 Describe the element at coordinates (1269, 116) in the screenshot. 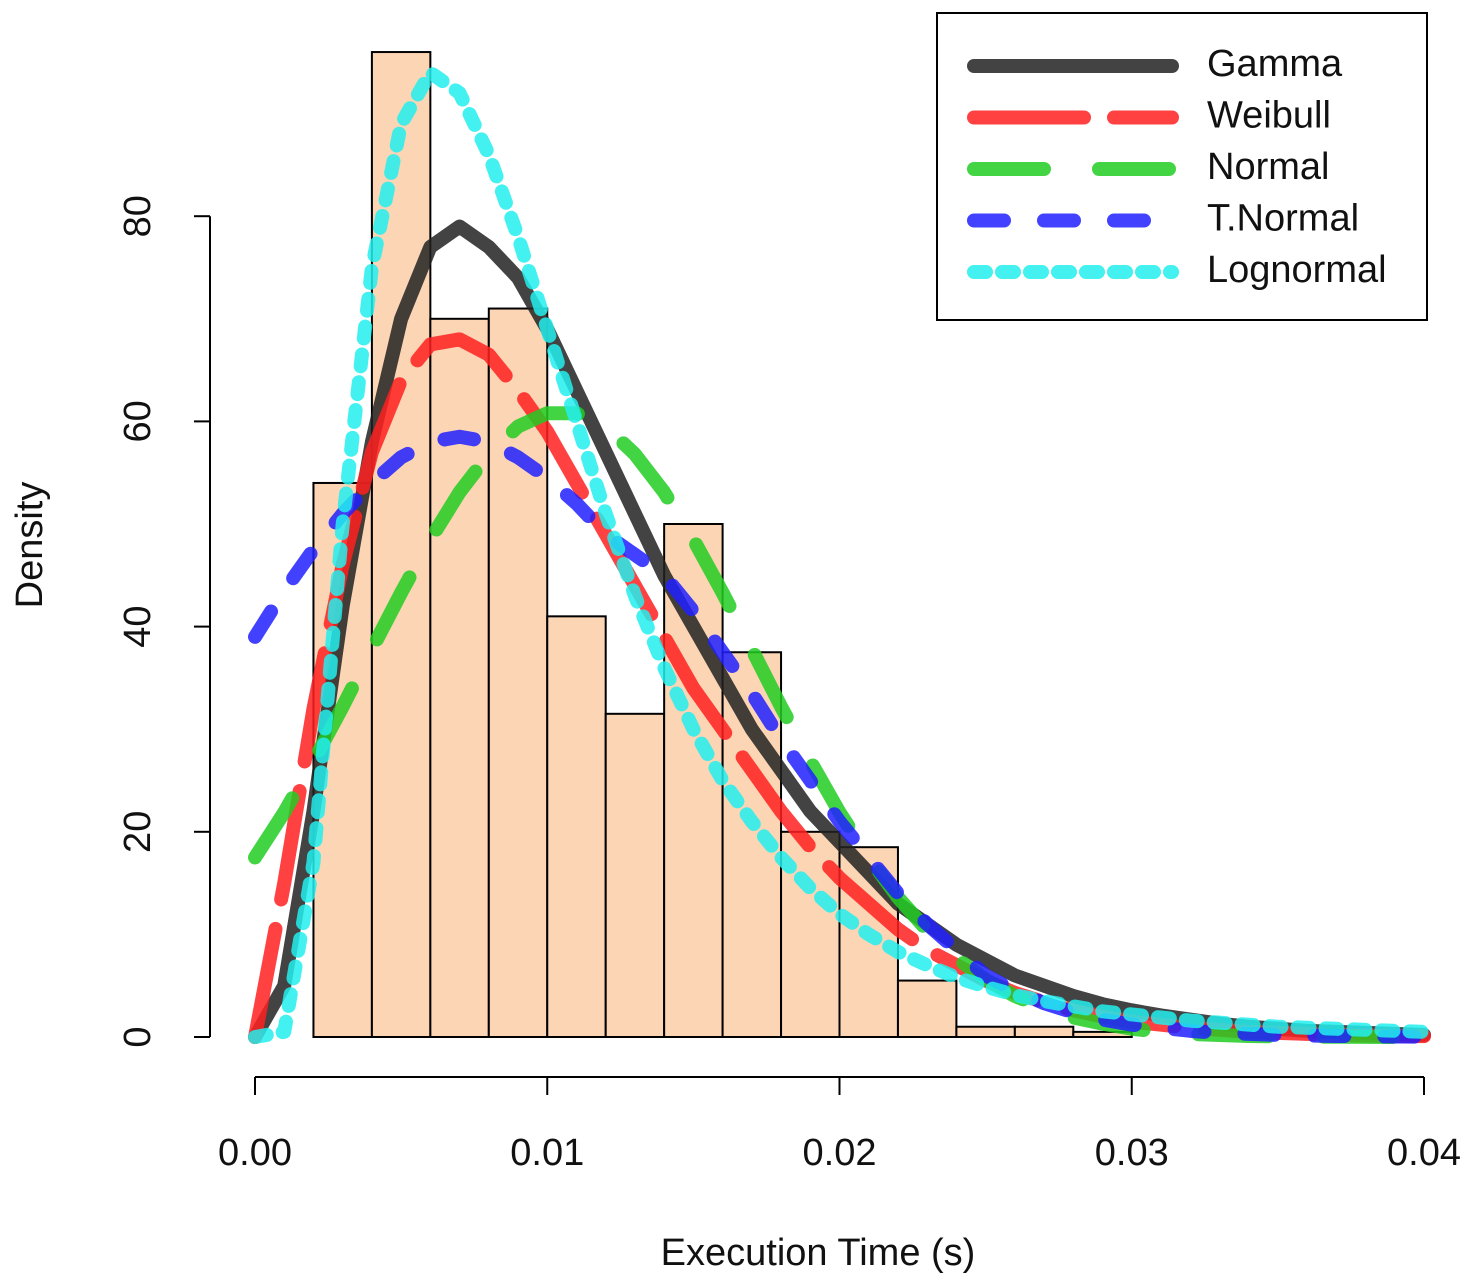

I see `legend-label: Weibull` at that location.